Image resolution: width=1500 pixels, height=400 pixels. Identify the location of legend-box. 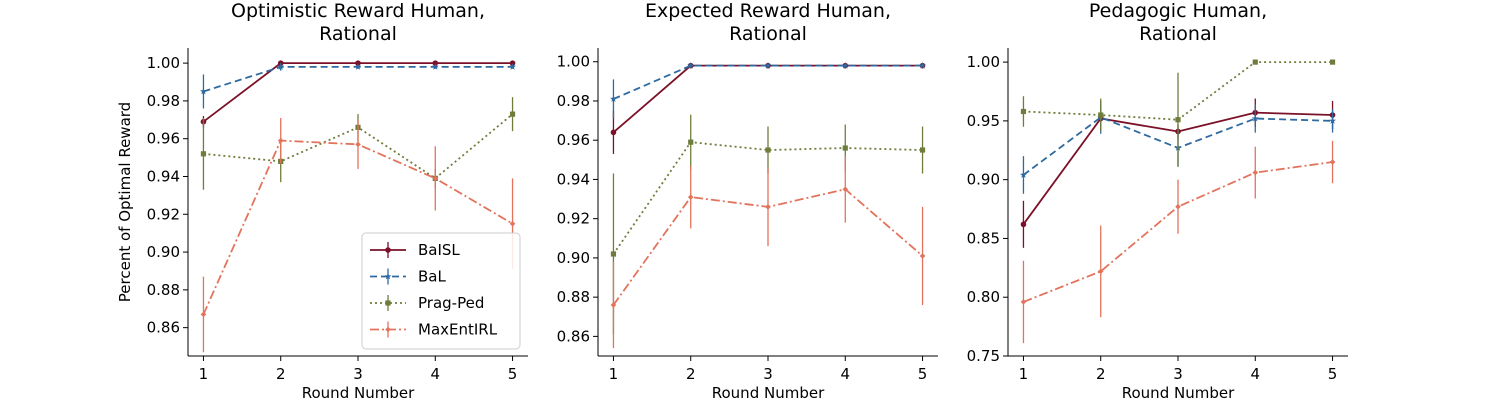
(441, 291).